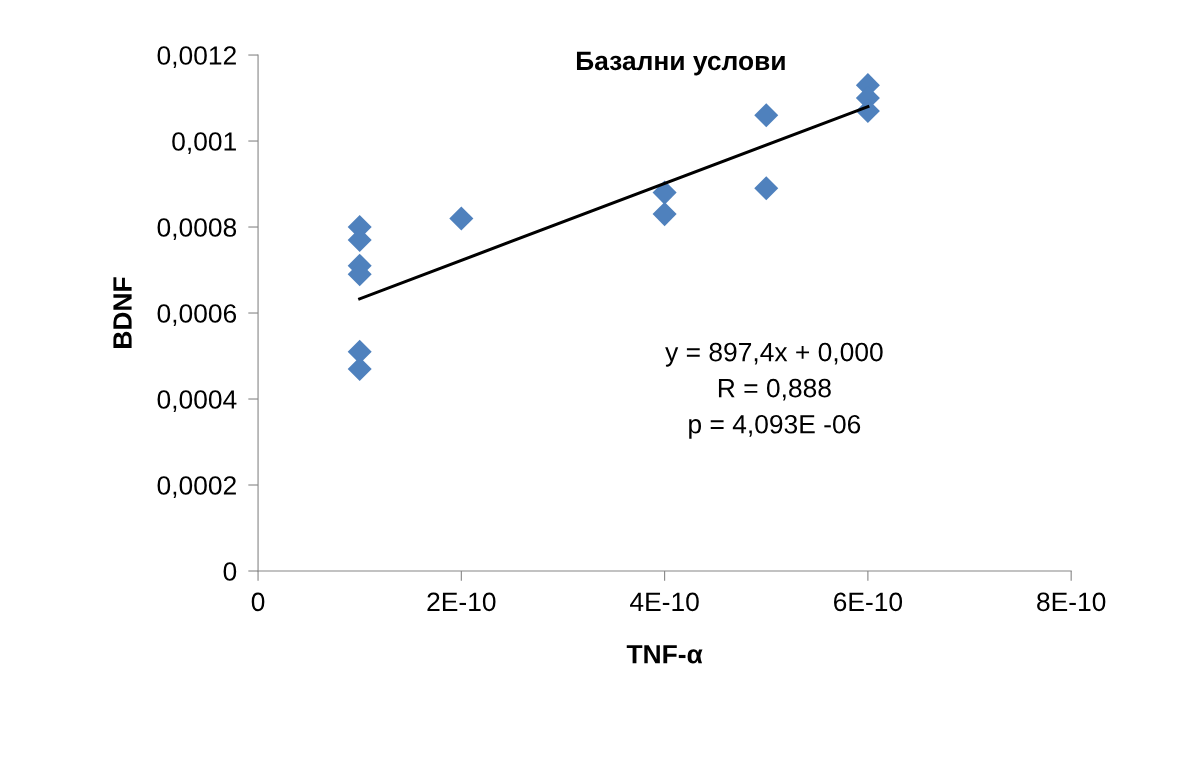 This screenshot has width=1181, height=758. I want to click on x-tick-label: 2E-10, so click(461, 602).